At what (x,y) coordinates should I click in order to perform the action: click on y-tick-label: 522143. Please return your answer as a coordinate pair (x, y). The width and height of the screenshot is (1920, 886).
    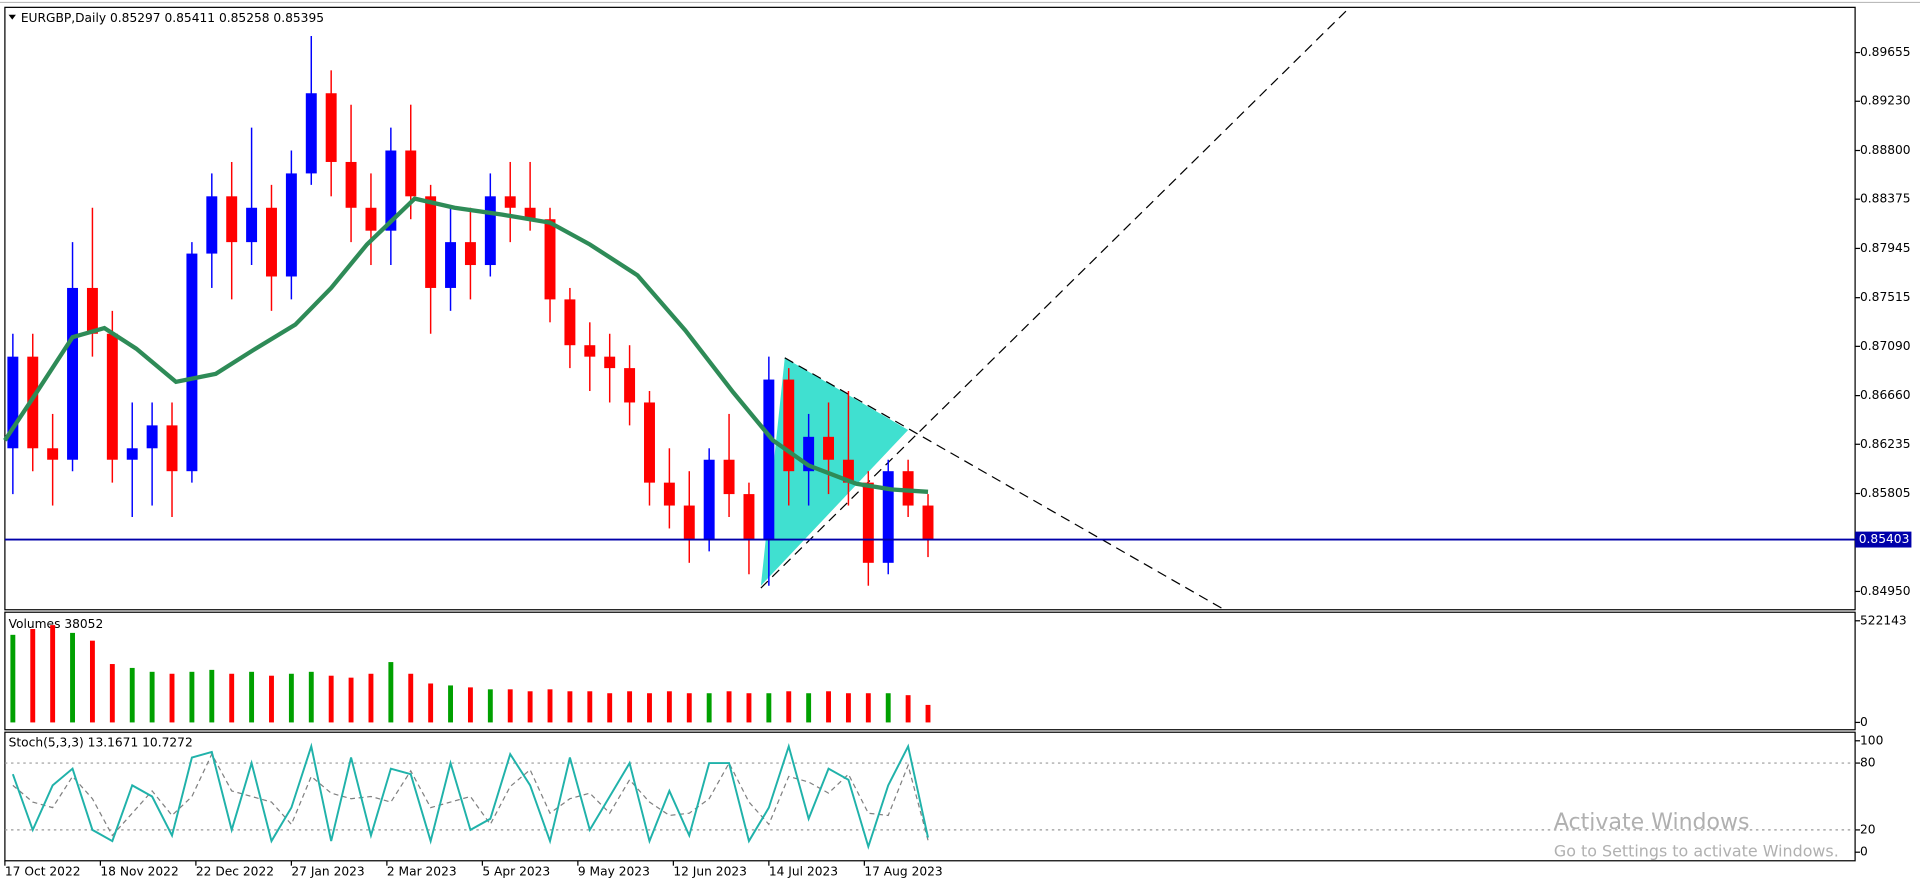
    Looking at the image, I should click on (1883, 620).